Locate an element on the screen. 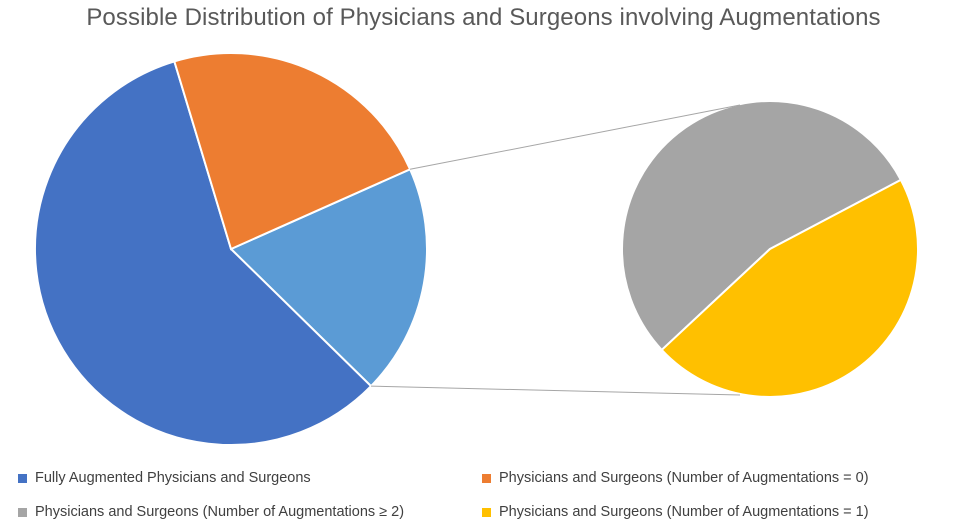 The width and height of the screenshot is (967, 523). main-pie-slice-other is located at coordinates (328, 277).